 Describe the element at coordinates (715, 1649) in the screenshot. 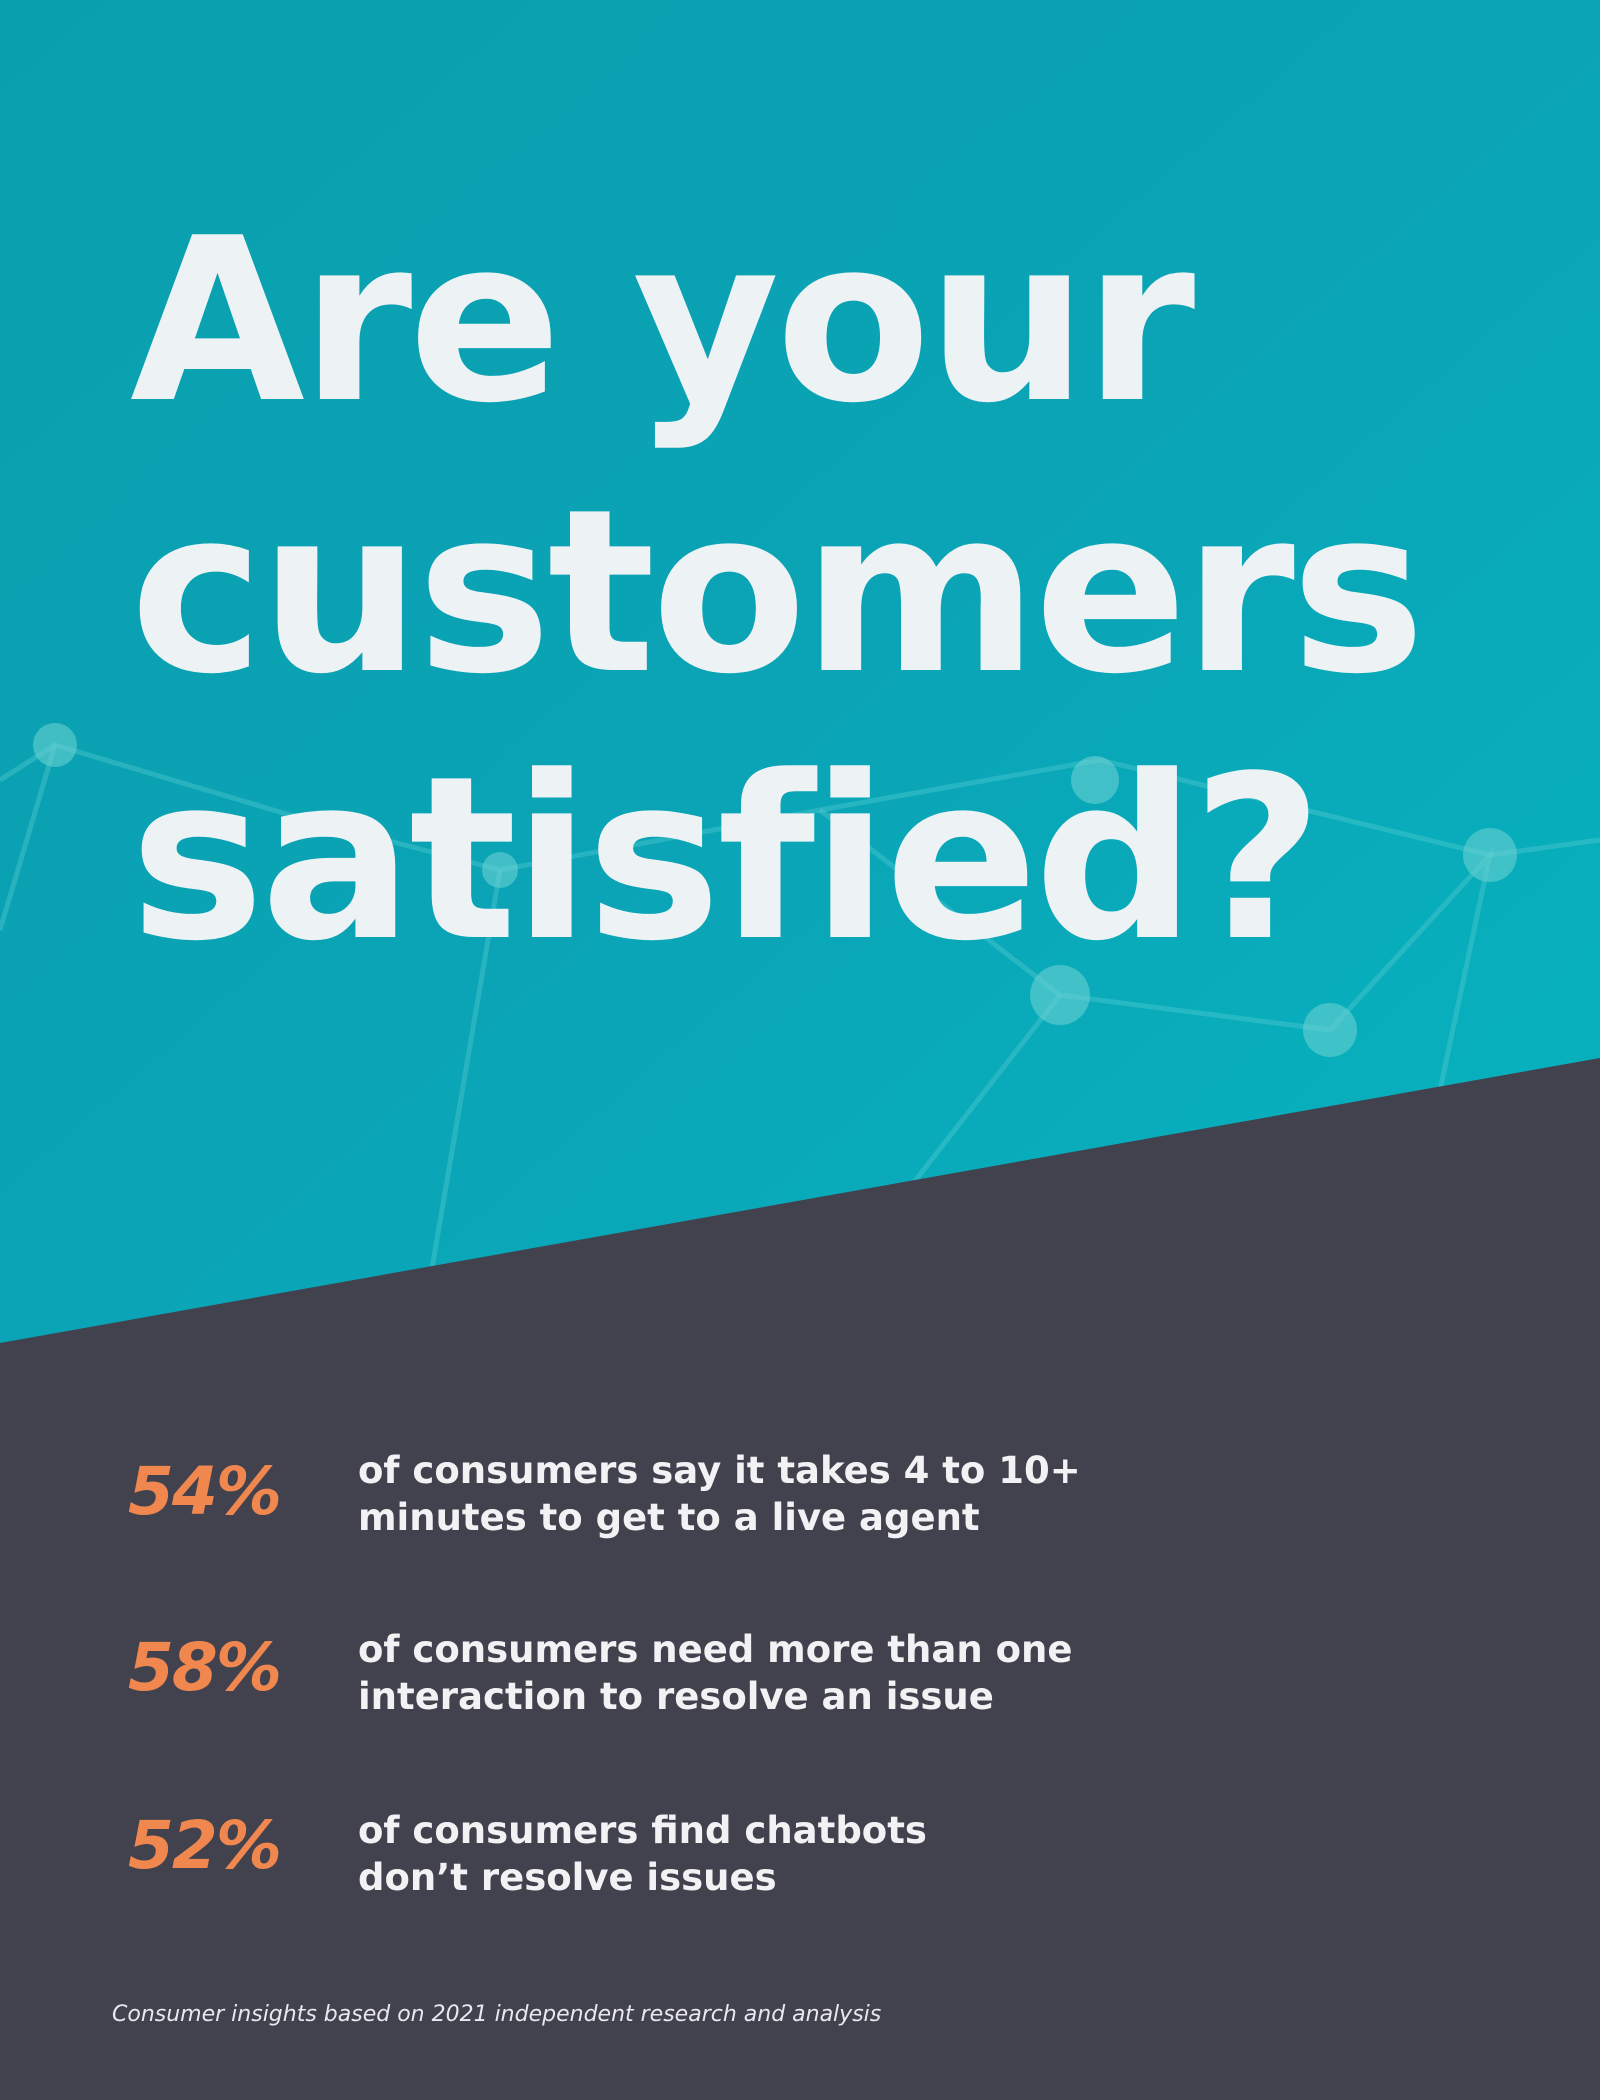

I see `stat-text: of consumers need more than one` at that location.